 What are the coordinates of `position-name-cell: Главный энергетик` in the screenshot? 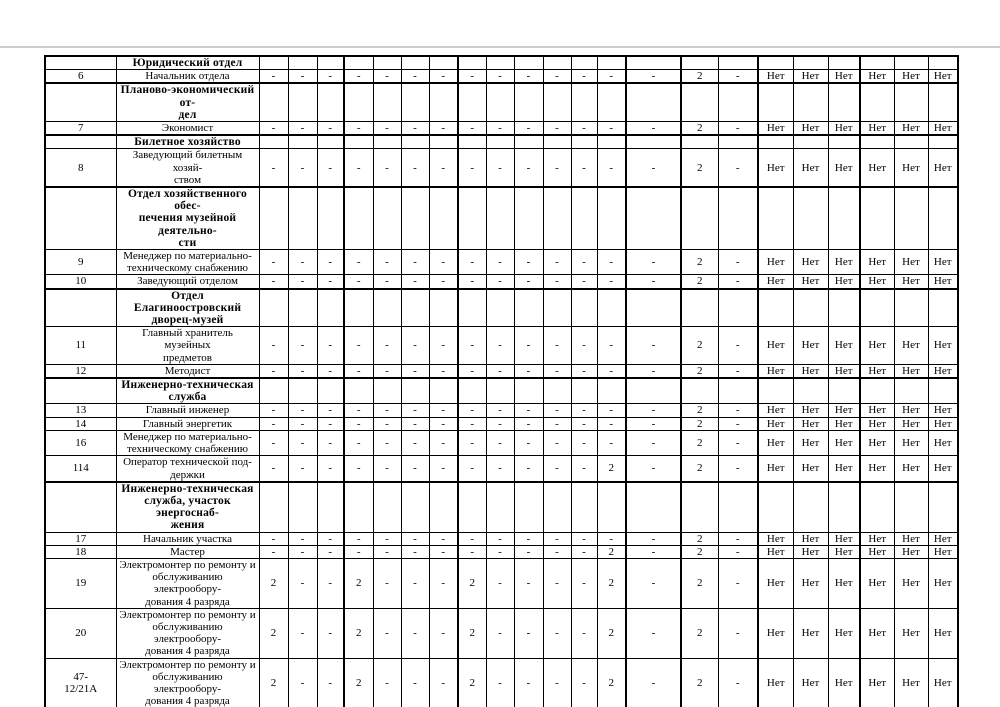 It's located at (187, 423).